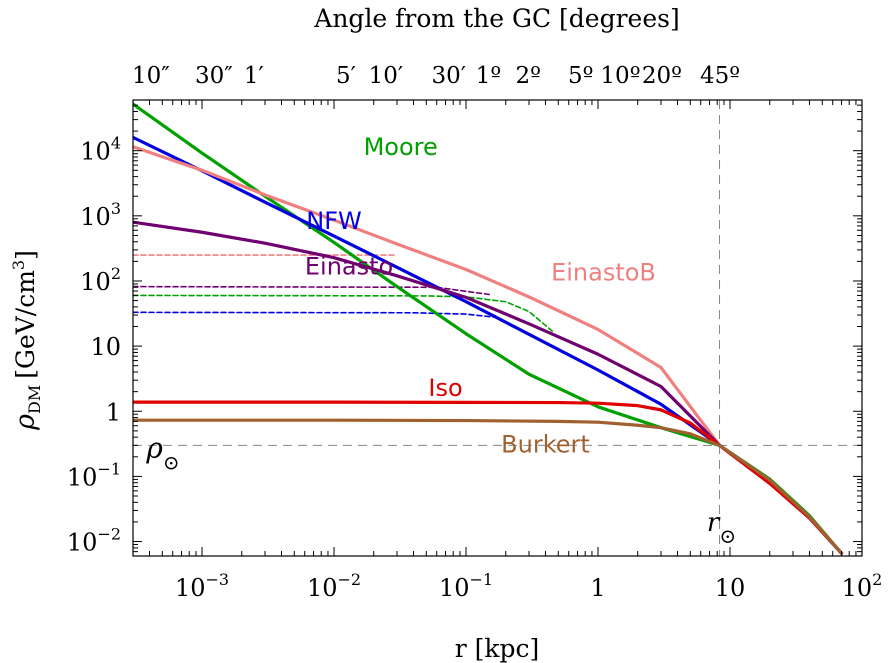 The height and width of the screenshot is (663, 888). Describe the element at coordinates (445, 388) in the screenshot. I see `series-label-iso: Iso` at that location.